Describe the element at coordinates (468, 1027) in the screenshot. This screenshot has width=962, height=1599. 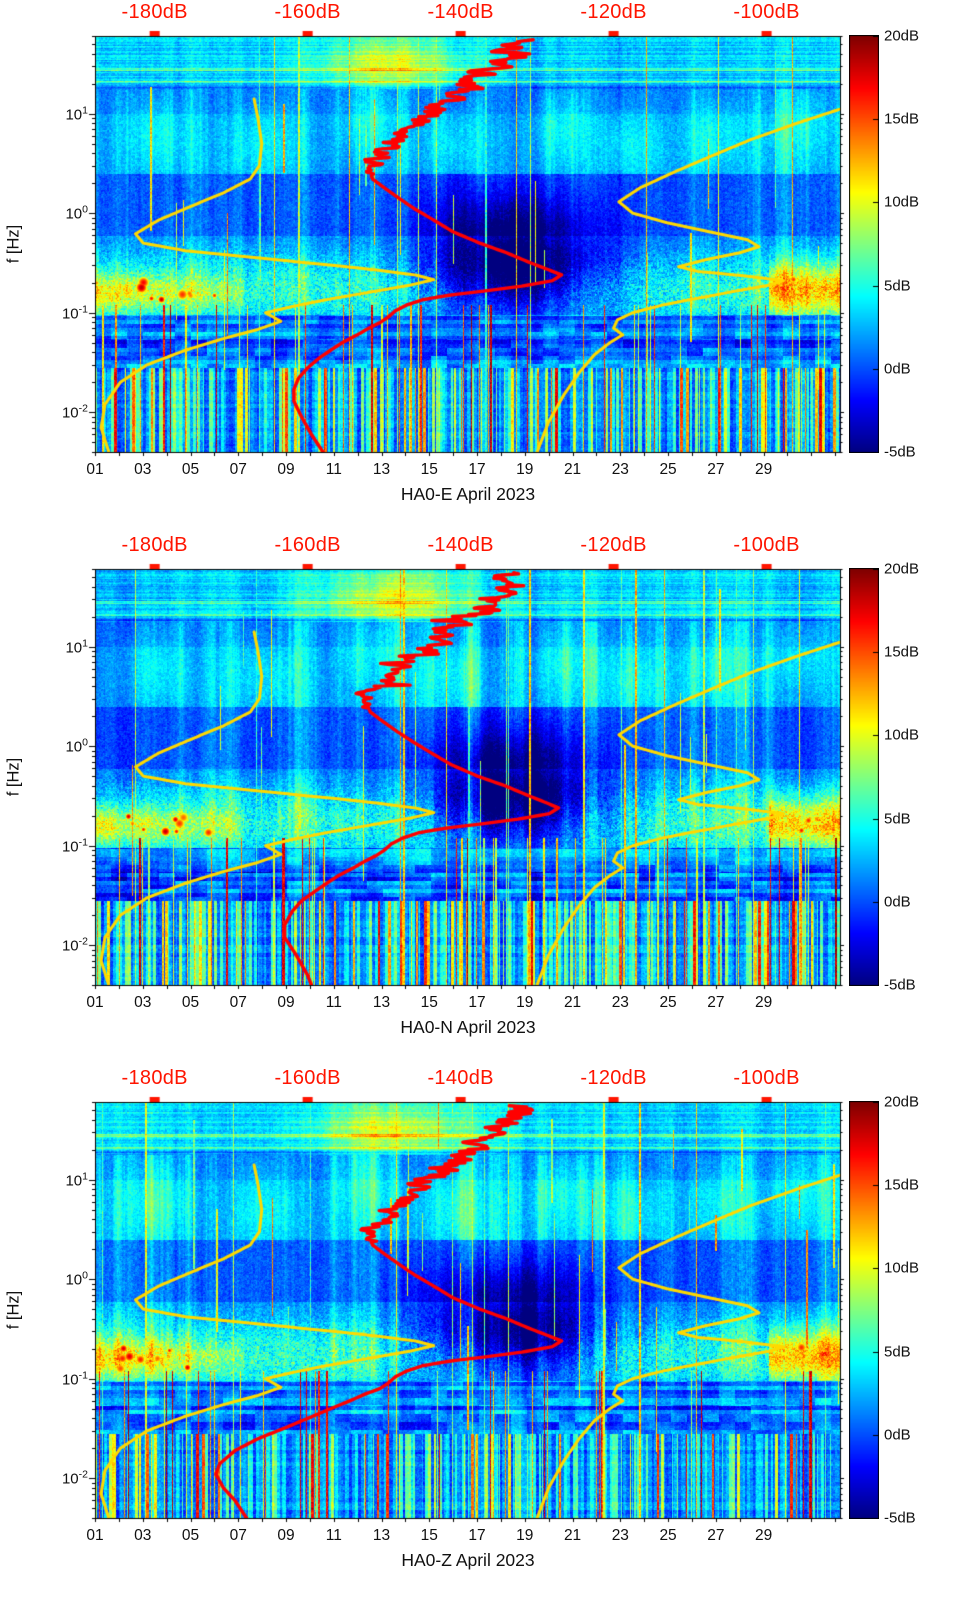
I see `panel-title: HA0-N April 2023` at that location.